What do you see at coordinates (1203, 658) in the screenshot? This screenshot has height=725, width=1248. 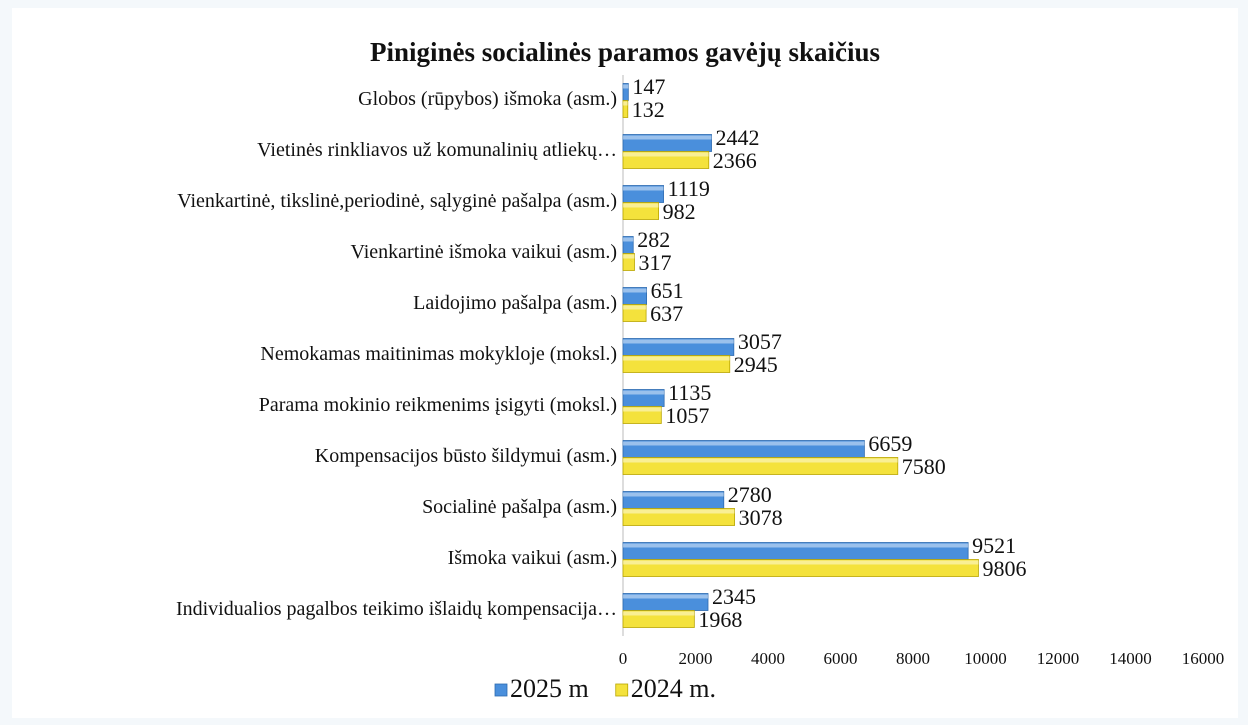 I see `x-tick-label: 16000` at bounding box center [1203, 658].